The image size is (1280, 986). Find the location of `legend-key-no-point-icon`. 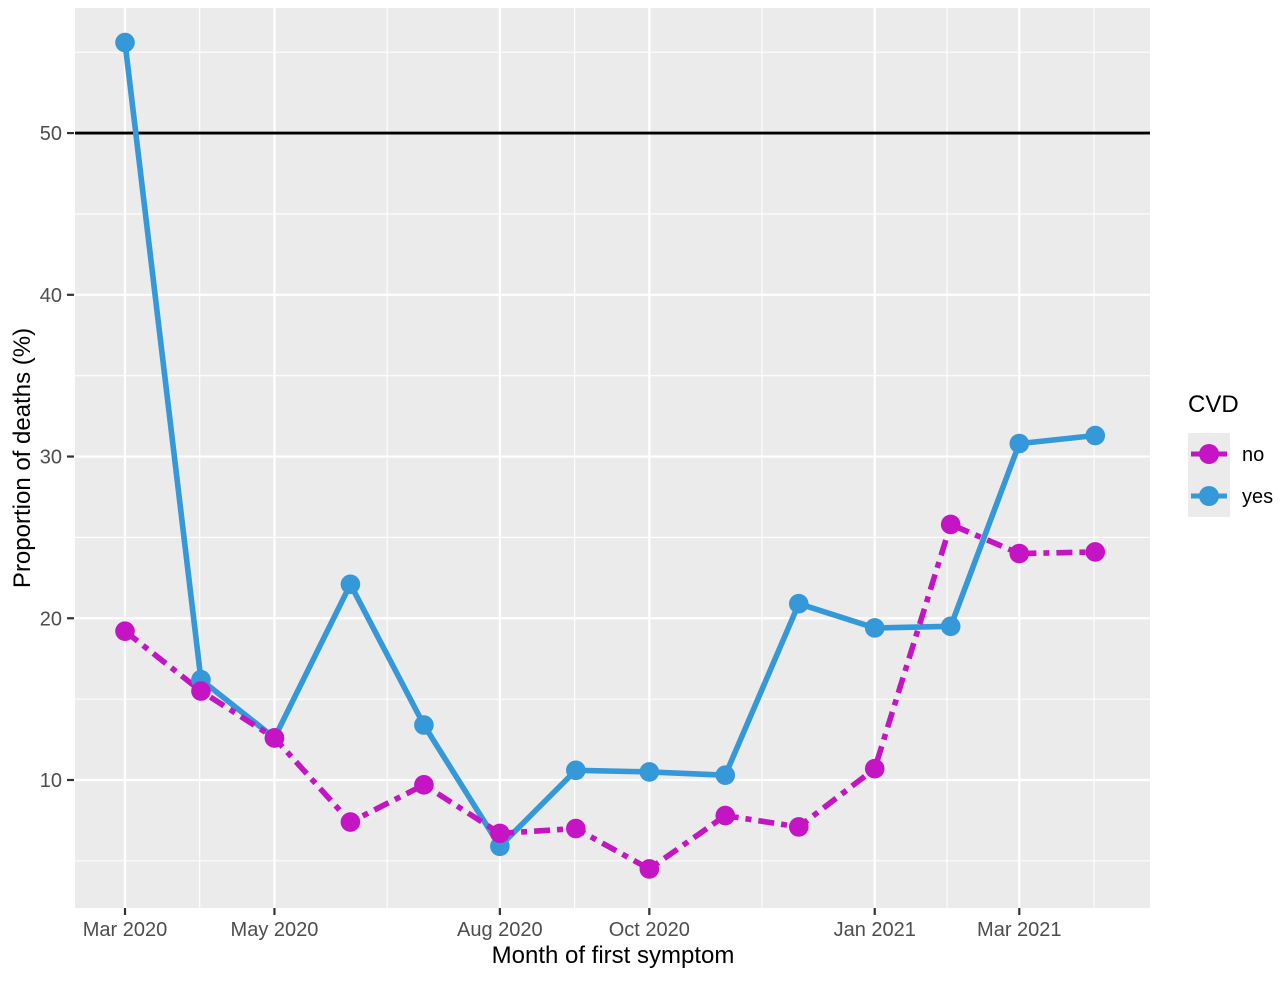

legend-key-no-point-icon is located at coordinates (1209, 454).